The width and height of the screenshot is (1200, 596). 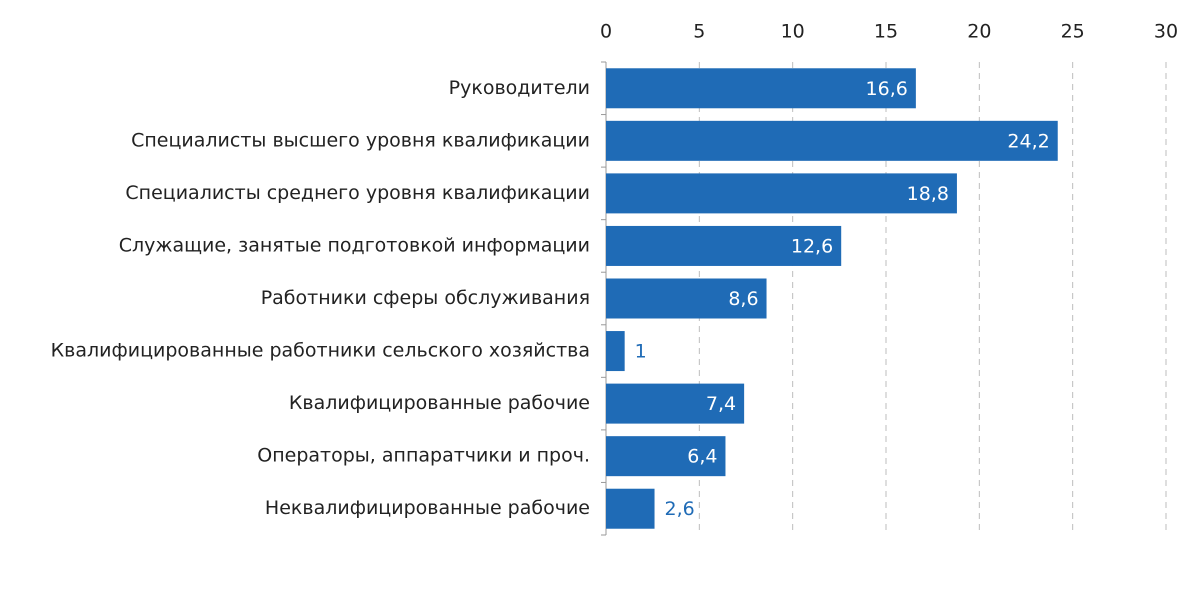 I want to click on y-tick-label: Квалифицированные рабочие, so click(x=439, y=403).